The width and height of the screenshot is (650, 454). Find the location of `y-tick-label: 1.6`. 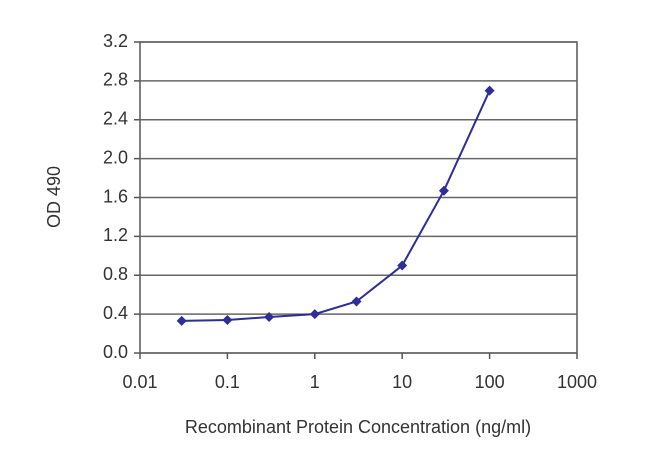

y-tick-label: 1.6 is located at coordinates (115, 196).